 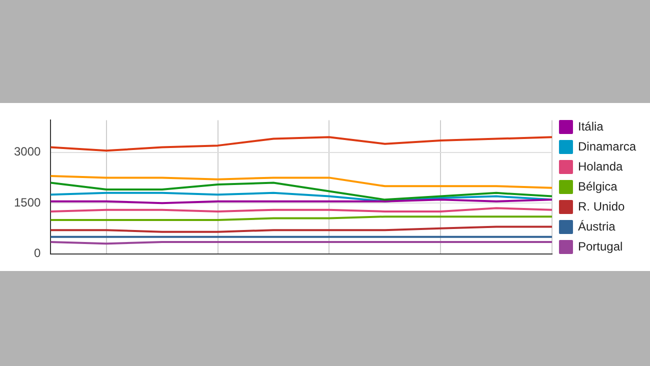 What do you see at coordinates (600, 246) in the screenshot?
I see `legend-label: Portugal` at bounding box center [600, 246].